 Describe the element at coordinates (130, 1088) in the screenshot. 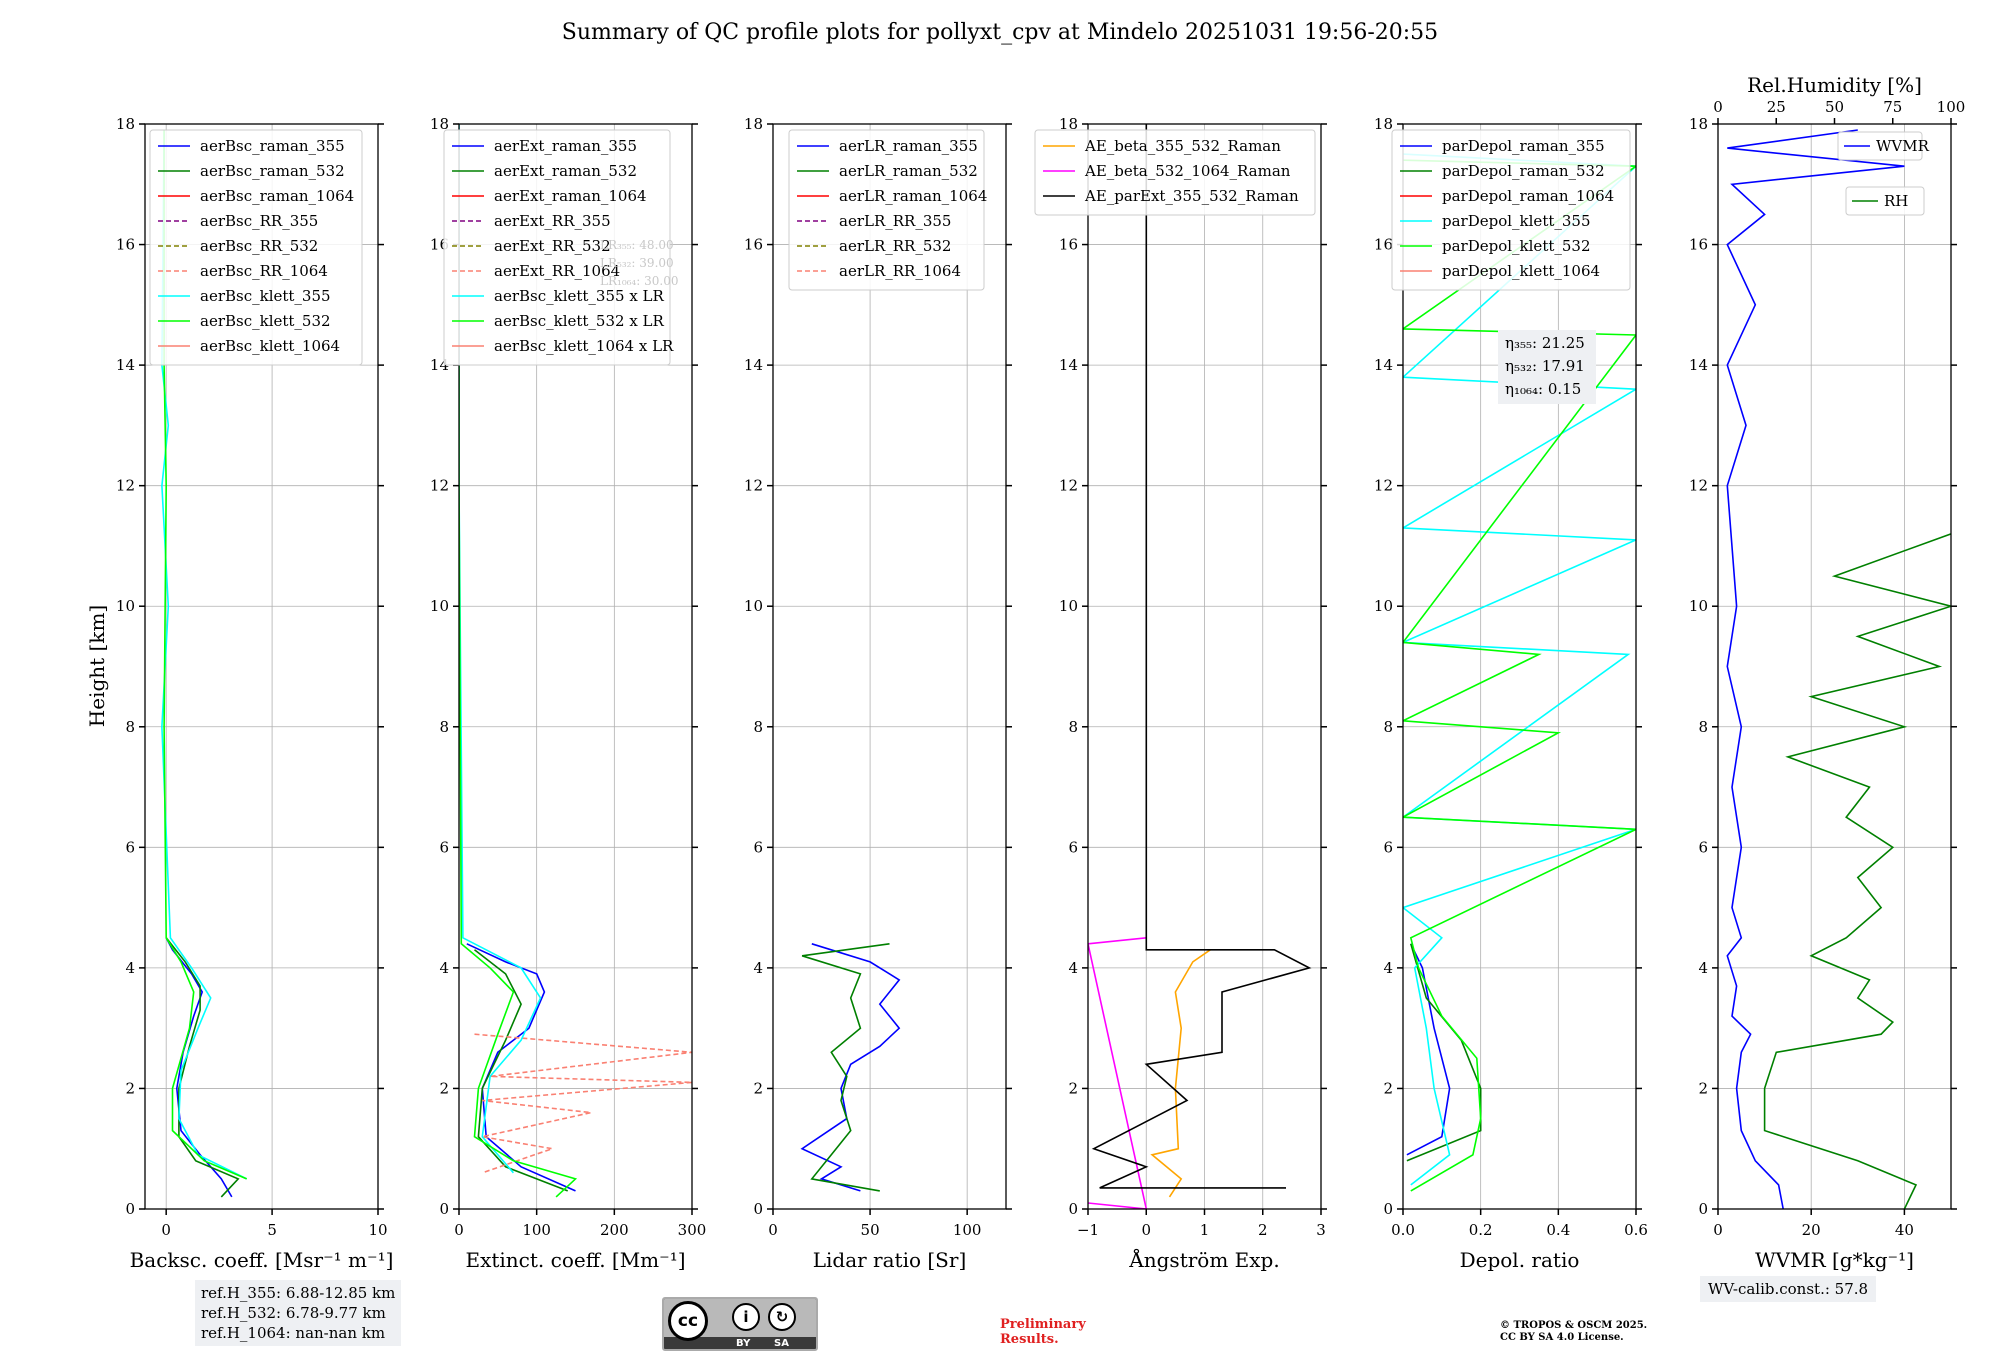

I see `ytick-label: 2` at that location.